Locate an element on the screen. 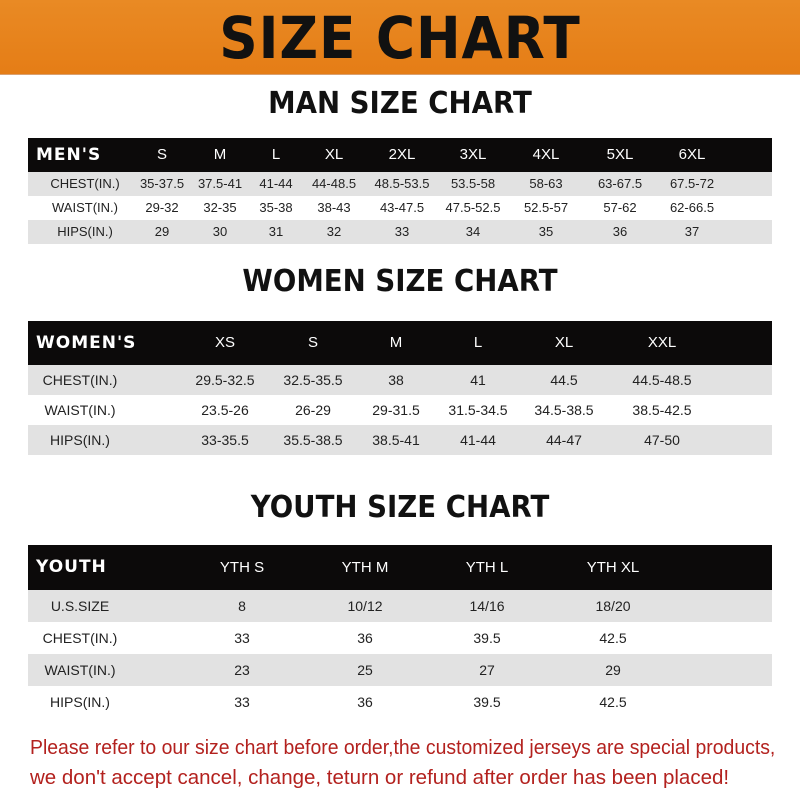 Image resolution: width=800 pixels, height=800 pixels. table-row: U.S.SIZE 8 10/12 14/16 18/20 is located at coordinates (400, 606).